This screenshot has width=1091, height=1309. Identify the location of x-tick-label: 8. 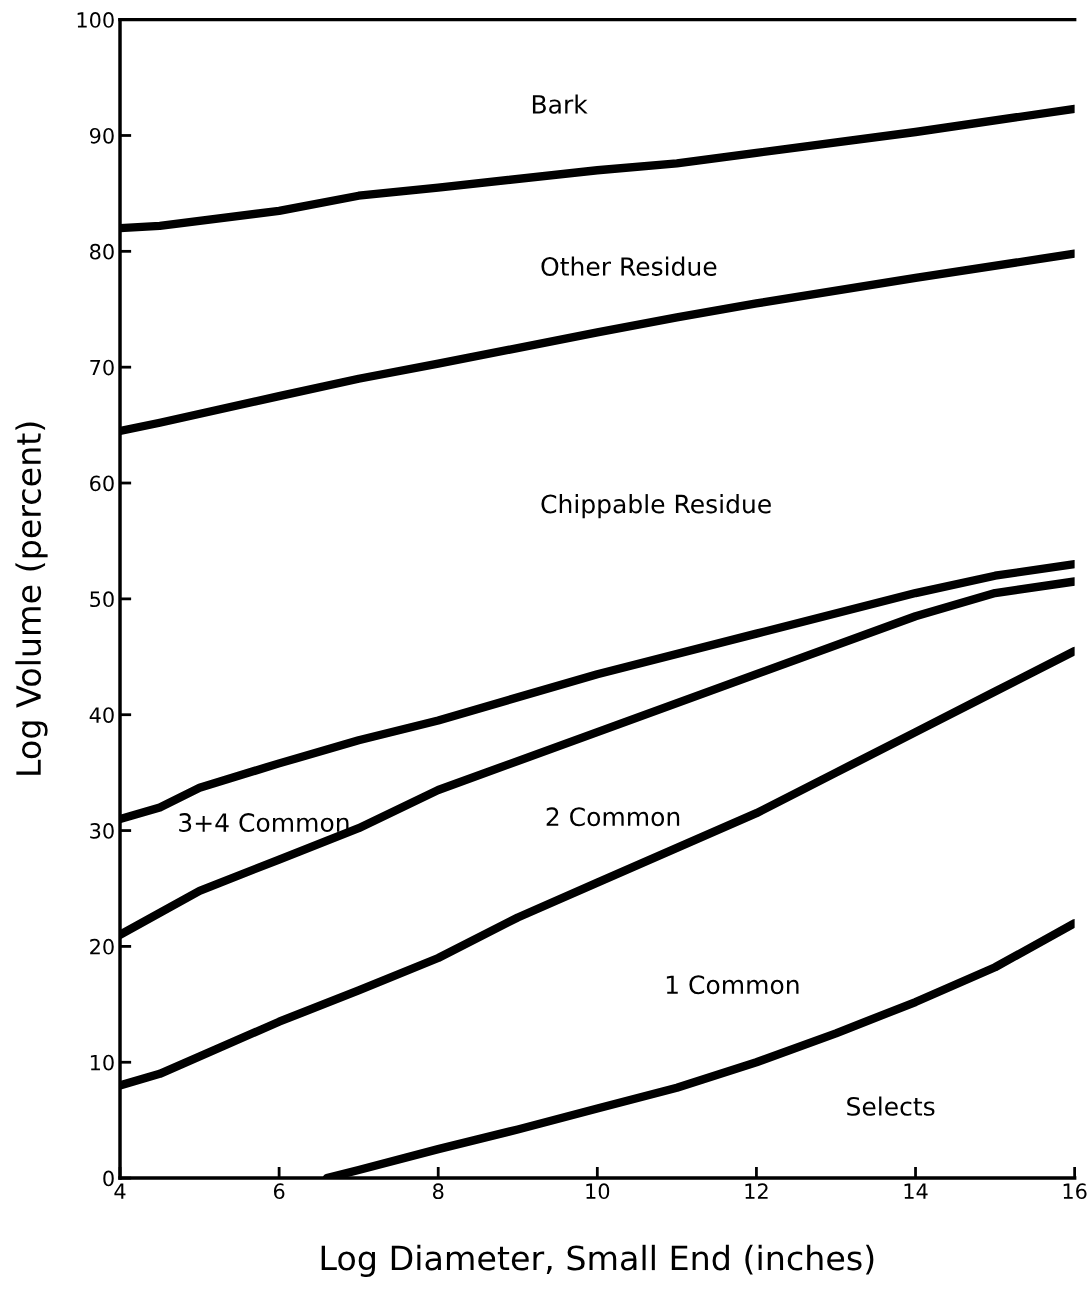
(438, 1191).